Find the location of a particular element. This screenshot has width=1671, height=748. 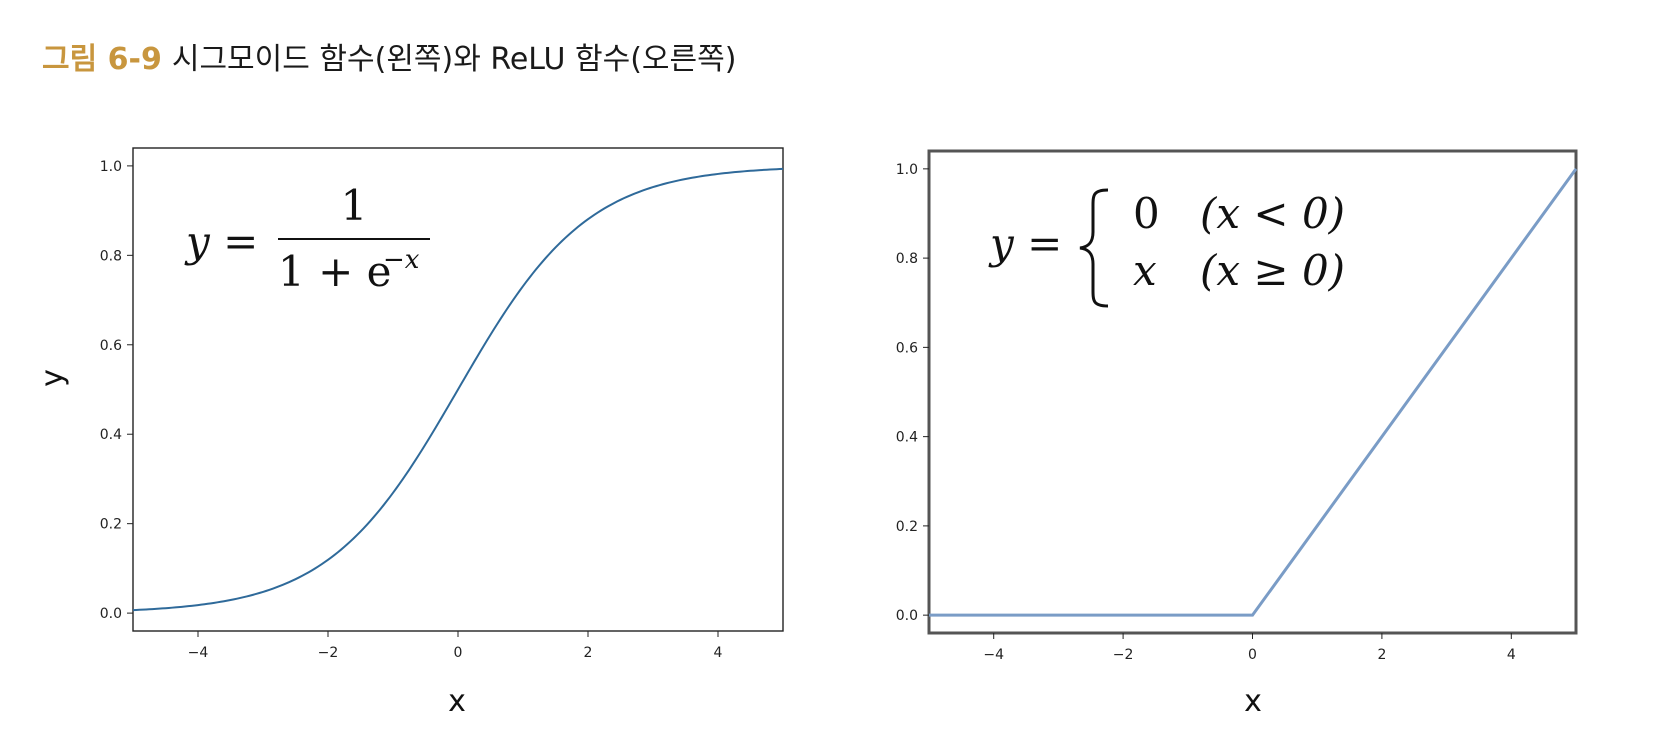

figure-caption: 그림 6-9 시그모이드 함수(왼쪽)와 ReLU 함수(오른쪽) is located at coordinates (389, 56).